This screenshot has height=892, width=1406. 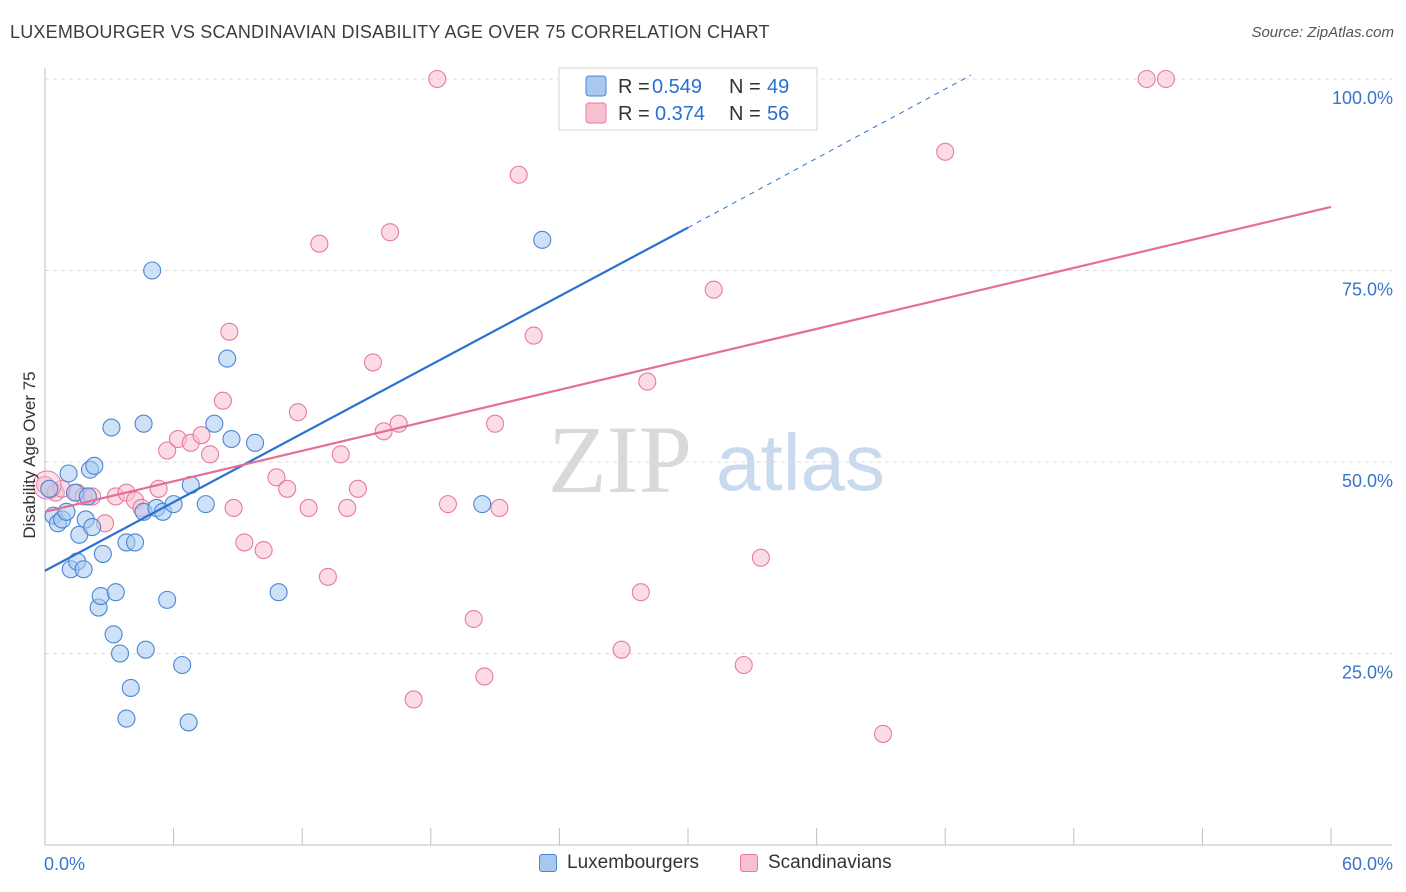 I want to click on legend-swatch-luxembourgers, so click(x=548, y=863).